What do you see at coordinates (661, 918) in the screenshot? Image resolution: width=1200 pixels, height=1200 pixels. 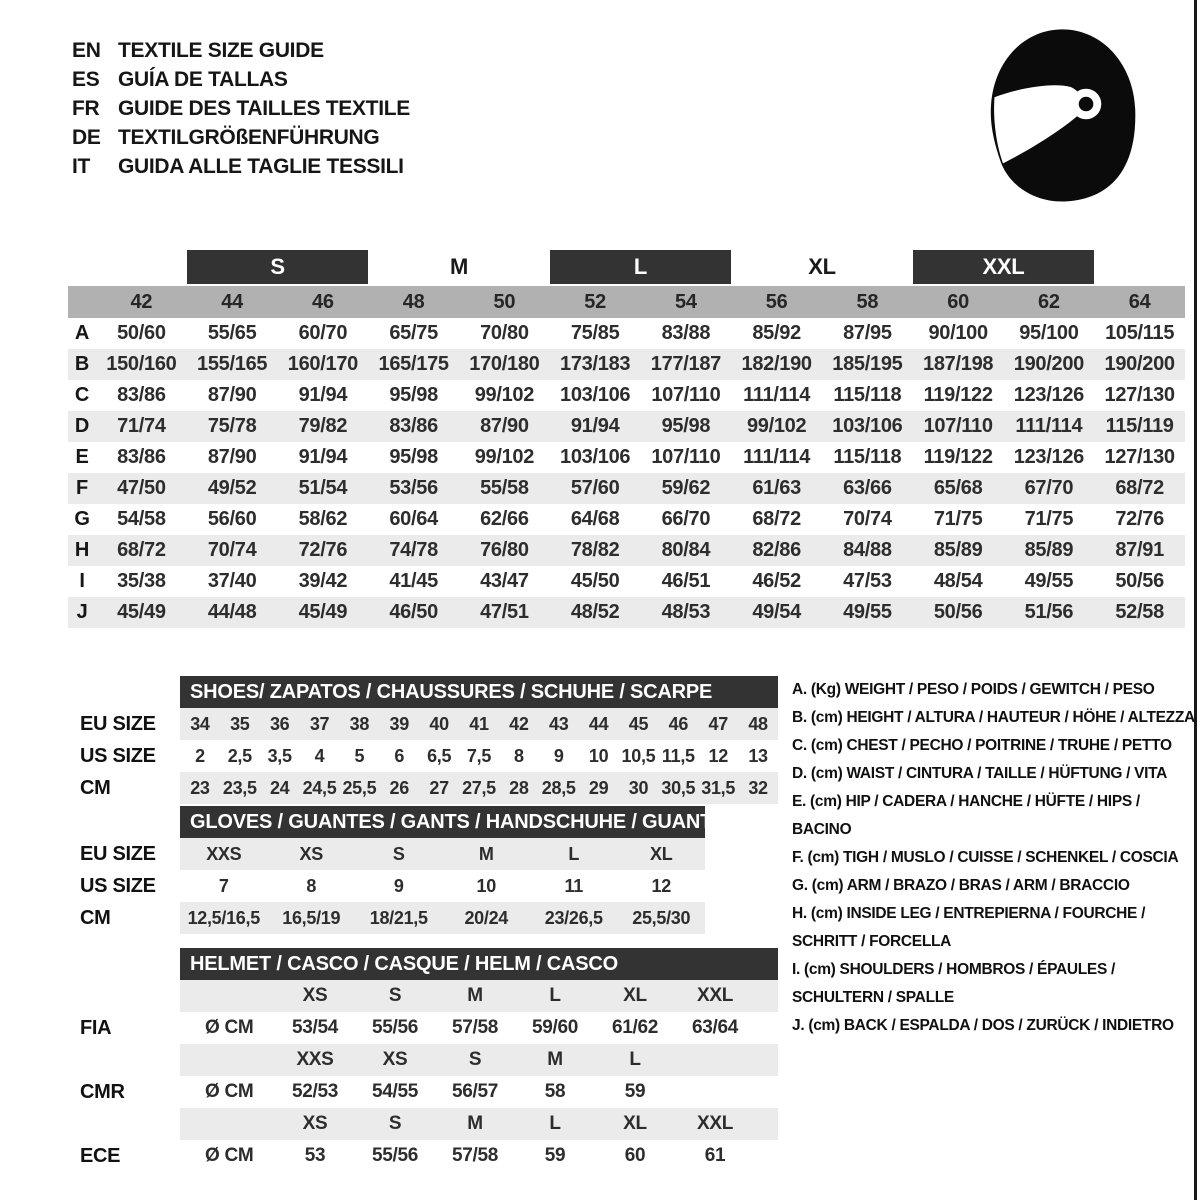 I see `glove-cm-value: 25,5/30` at bounding box center [661, 918].